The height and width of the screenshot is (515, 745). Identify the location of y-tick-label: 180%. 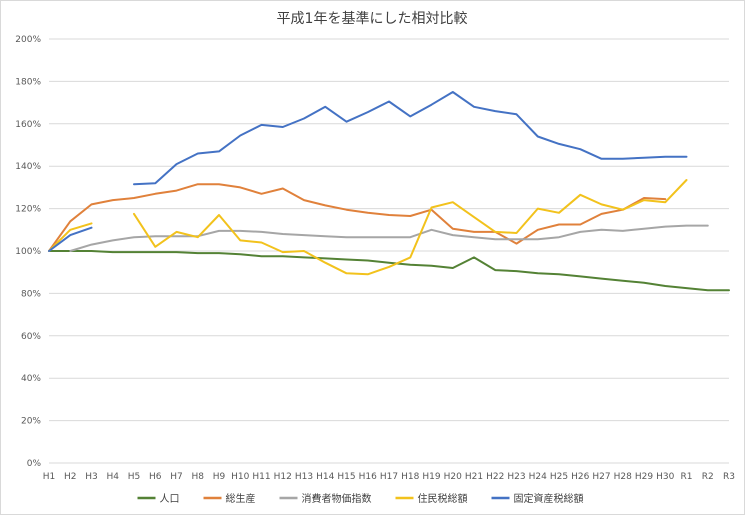
(28, 82).